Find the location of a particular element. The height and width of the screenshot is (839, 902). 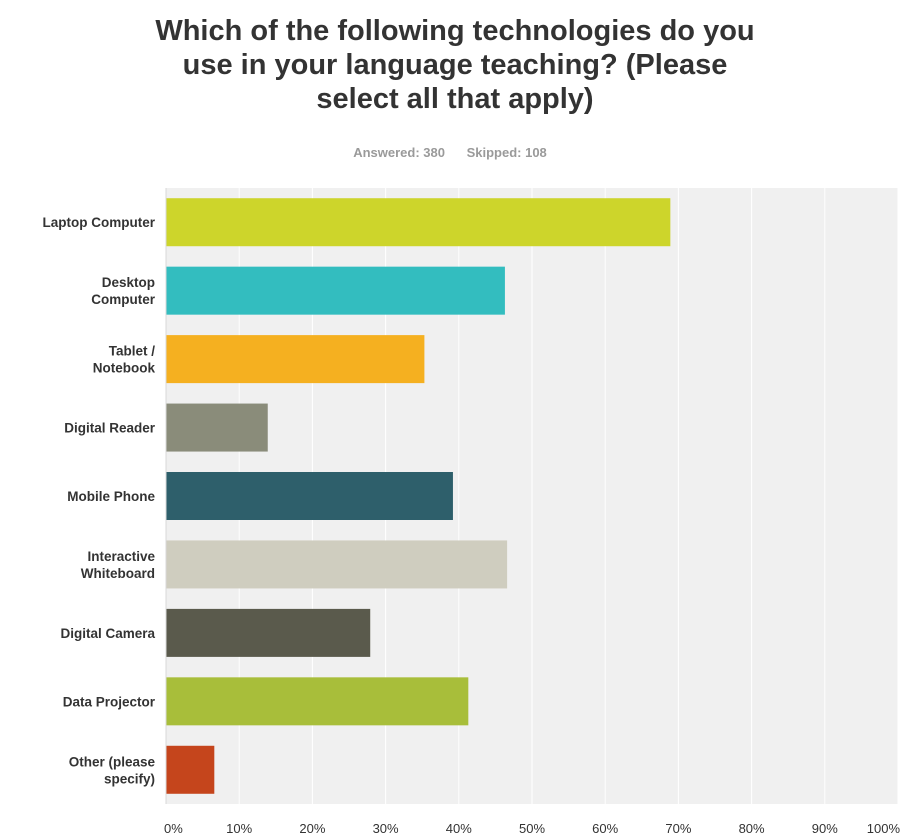

x-tick-label: 70% is located at coordinates (678, 828).